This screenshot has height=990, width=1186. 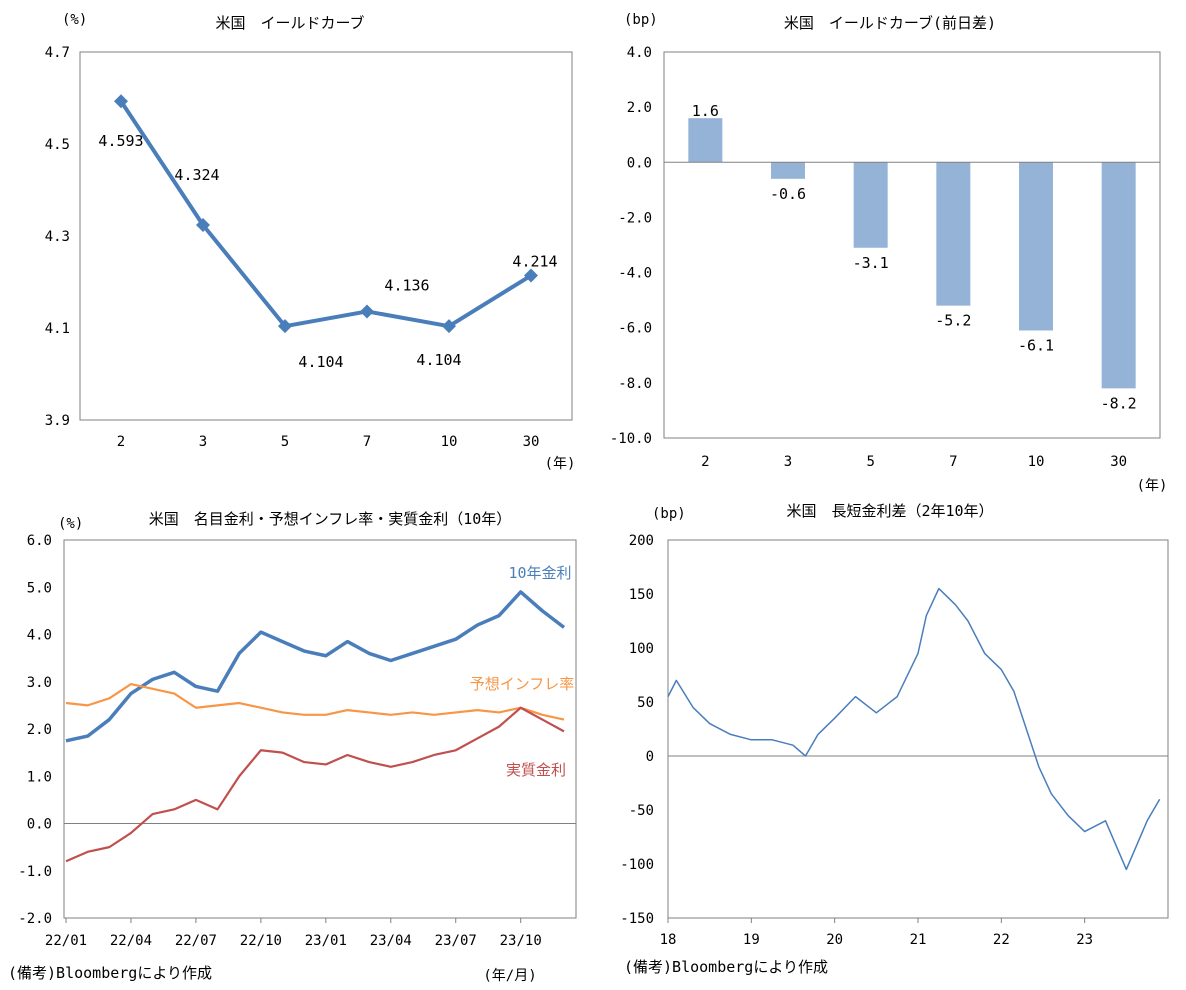 What do you see at coordinates (70, 524) in the screenshot?
I see `chart3-y-unit: (%)` at bounding box center [70, 524].